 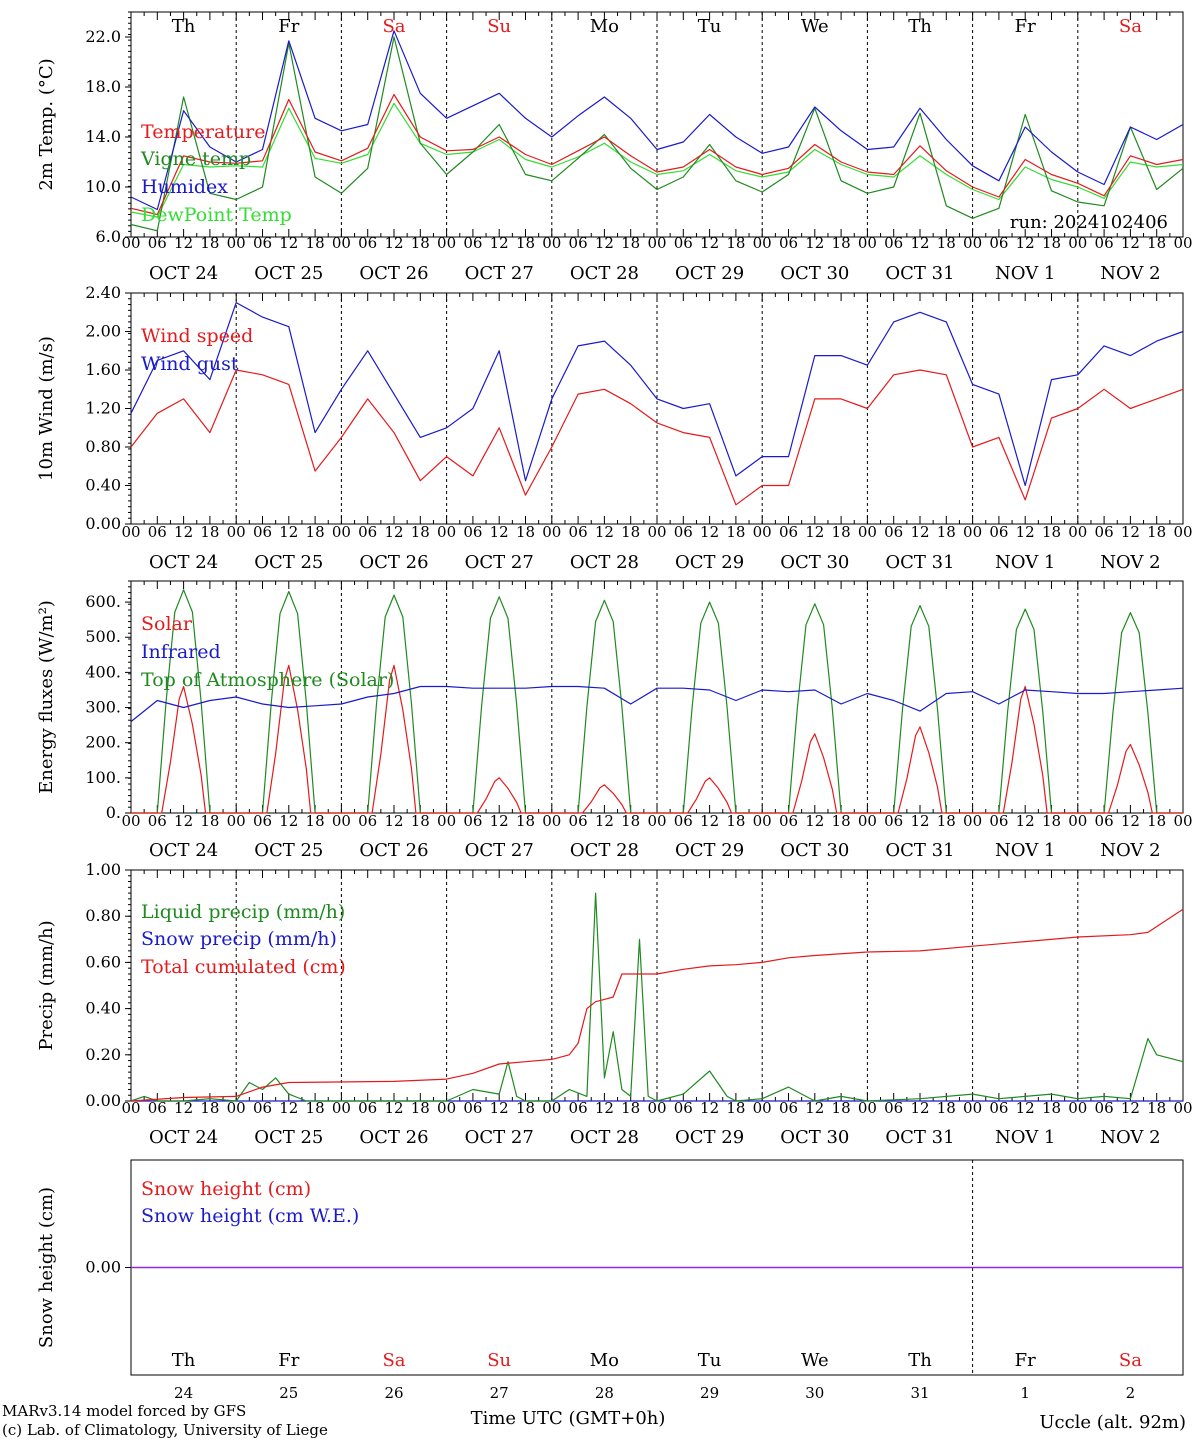 What do you see at coordinates (203, 132) in the screenshot?
I see `legend-entry: Temperature` at bounding box center [203, 132].